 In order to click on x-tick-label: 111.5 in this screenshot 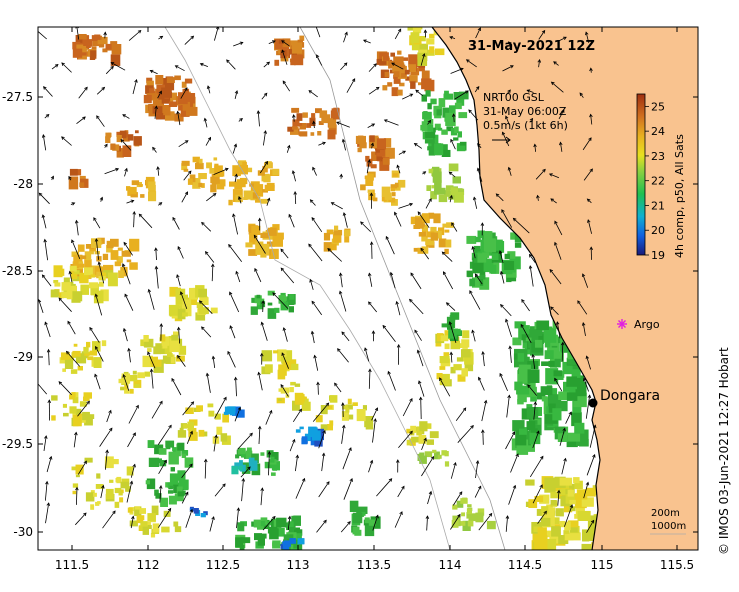, I will do `click(72, 565)`.